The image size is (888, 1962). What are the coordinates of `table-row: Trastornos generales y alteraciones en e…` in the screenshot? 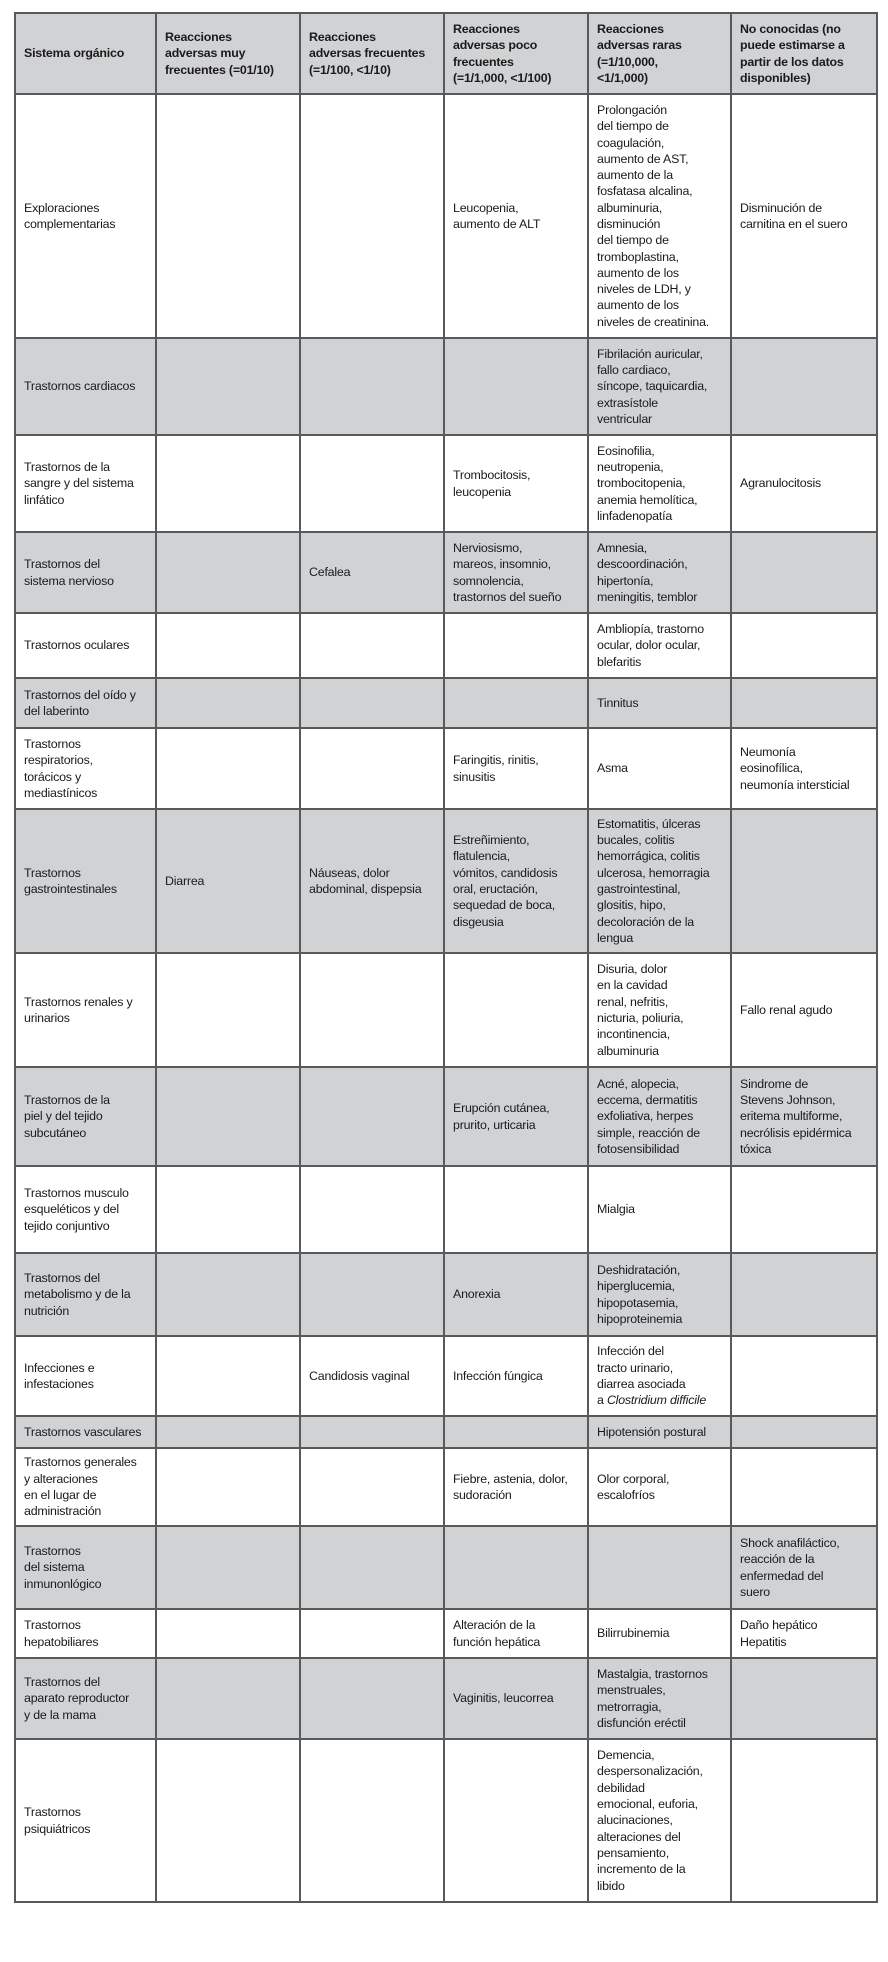 It's located at (446, 1487).